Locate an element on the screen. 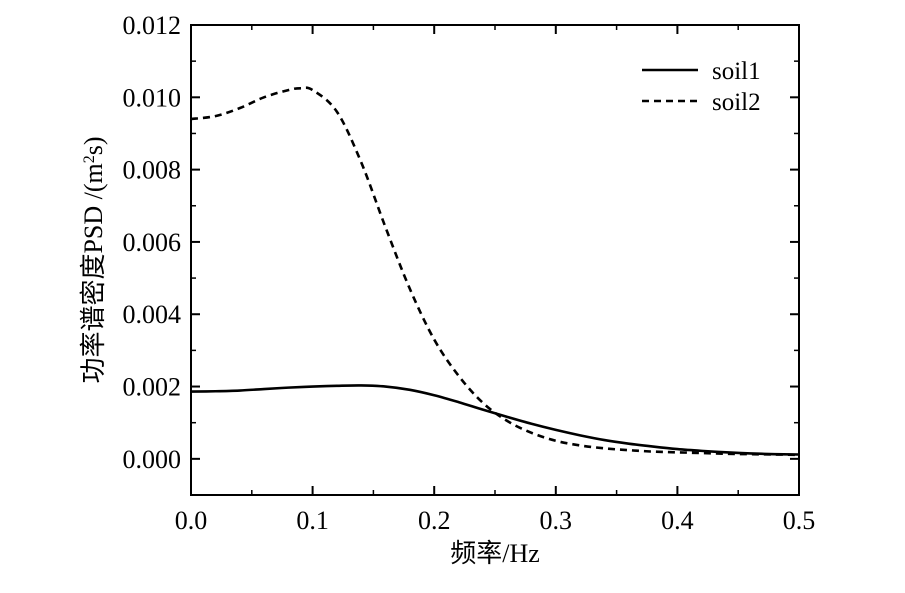  x-tick-label-3: 0.3 is located at coordinates (556, 520).